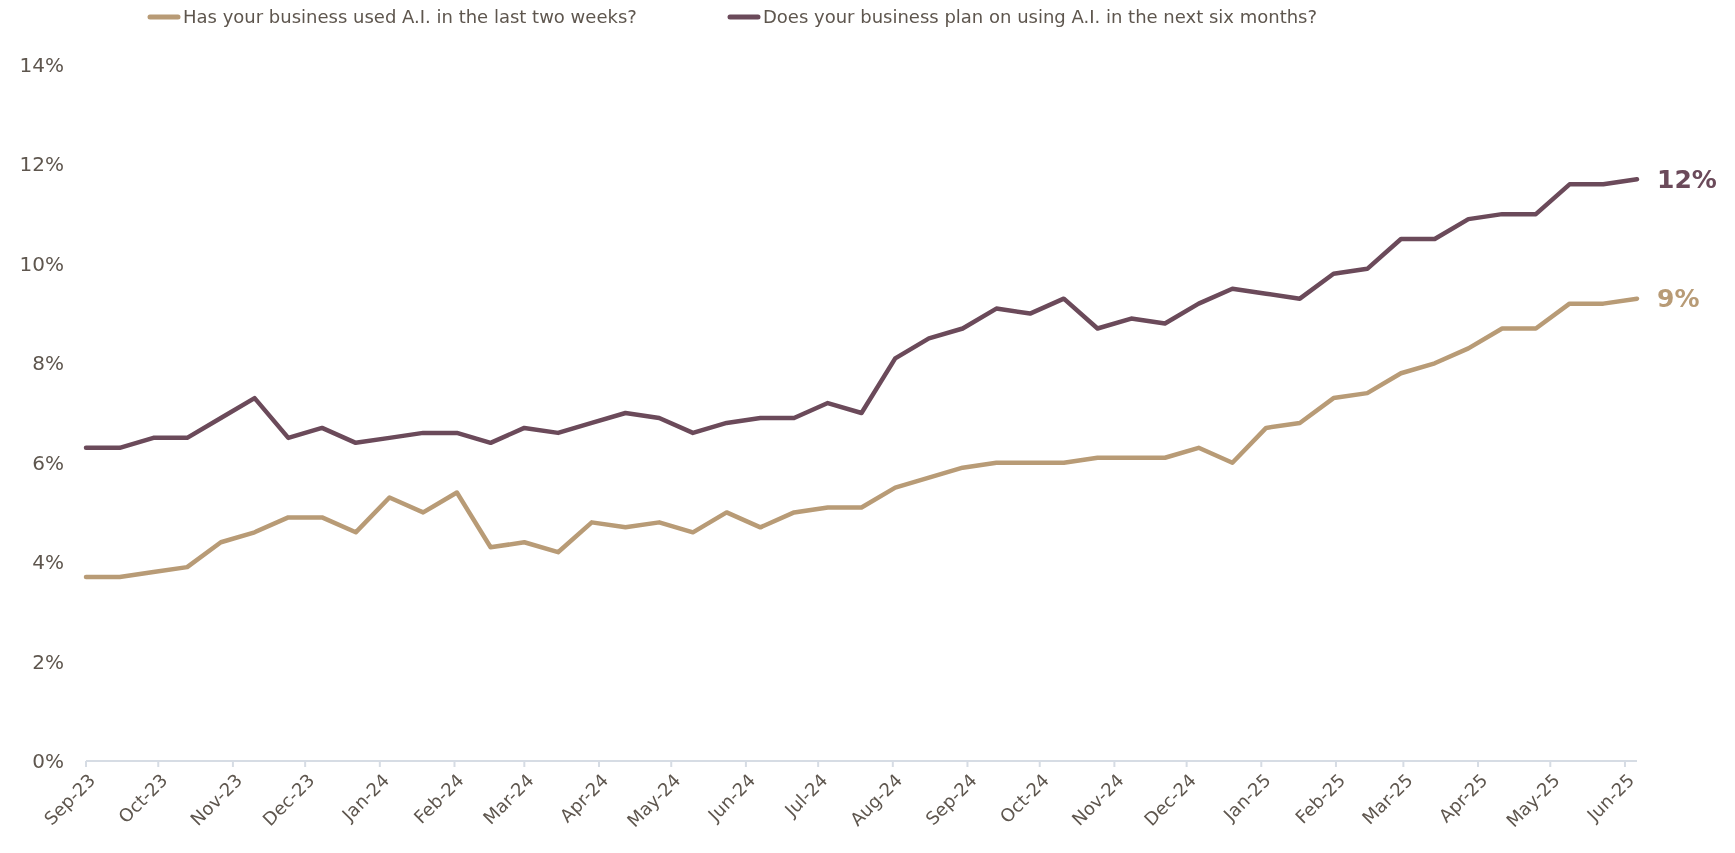 The height and width of the screenshot is (853, 1735). I want to click on y-tick-label: 6%, so click(48, 462).